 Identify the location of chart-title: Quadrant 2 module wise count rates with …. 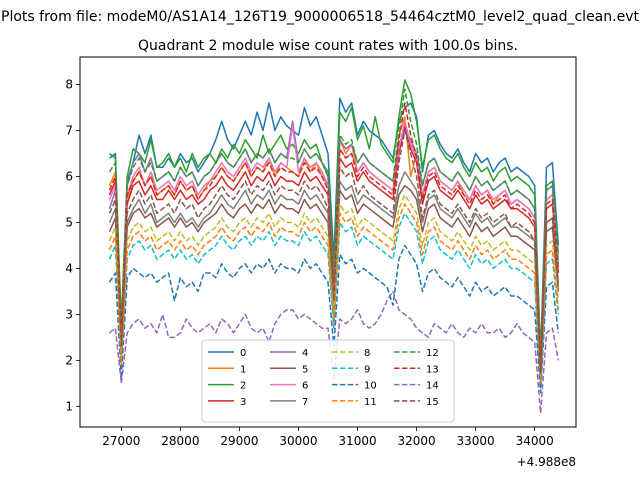
(328, 46).